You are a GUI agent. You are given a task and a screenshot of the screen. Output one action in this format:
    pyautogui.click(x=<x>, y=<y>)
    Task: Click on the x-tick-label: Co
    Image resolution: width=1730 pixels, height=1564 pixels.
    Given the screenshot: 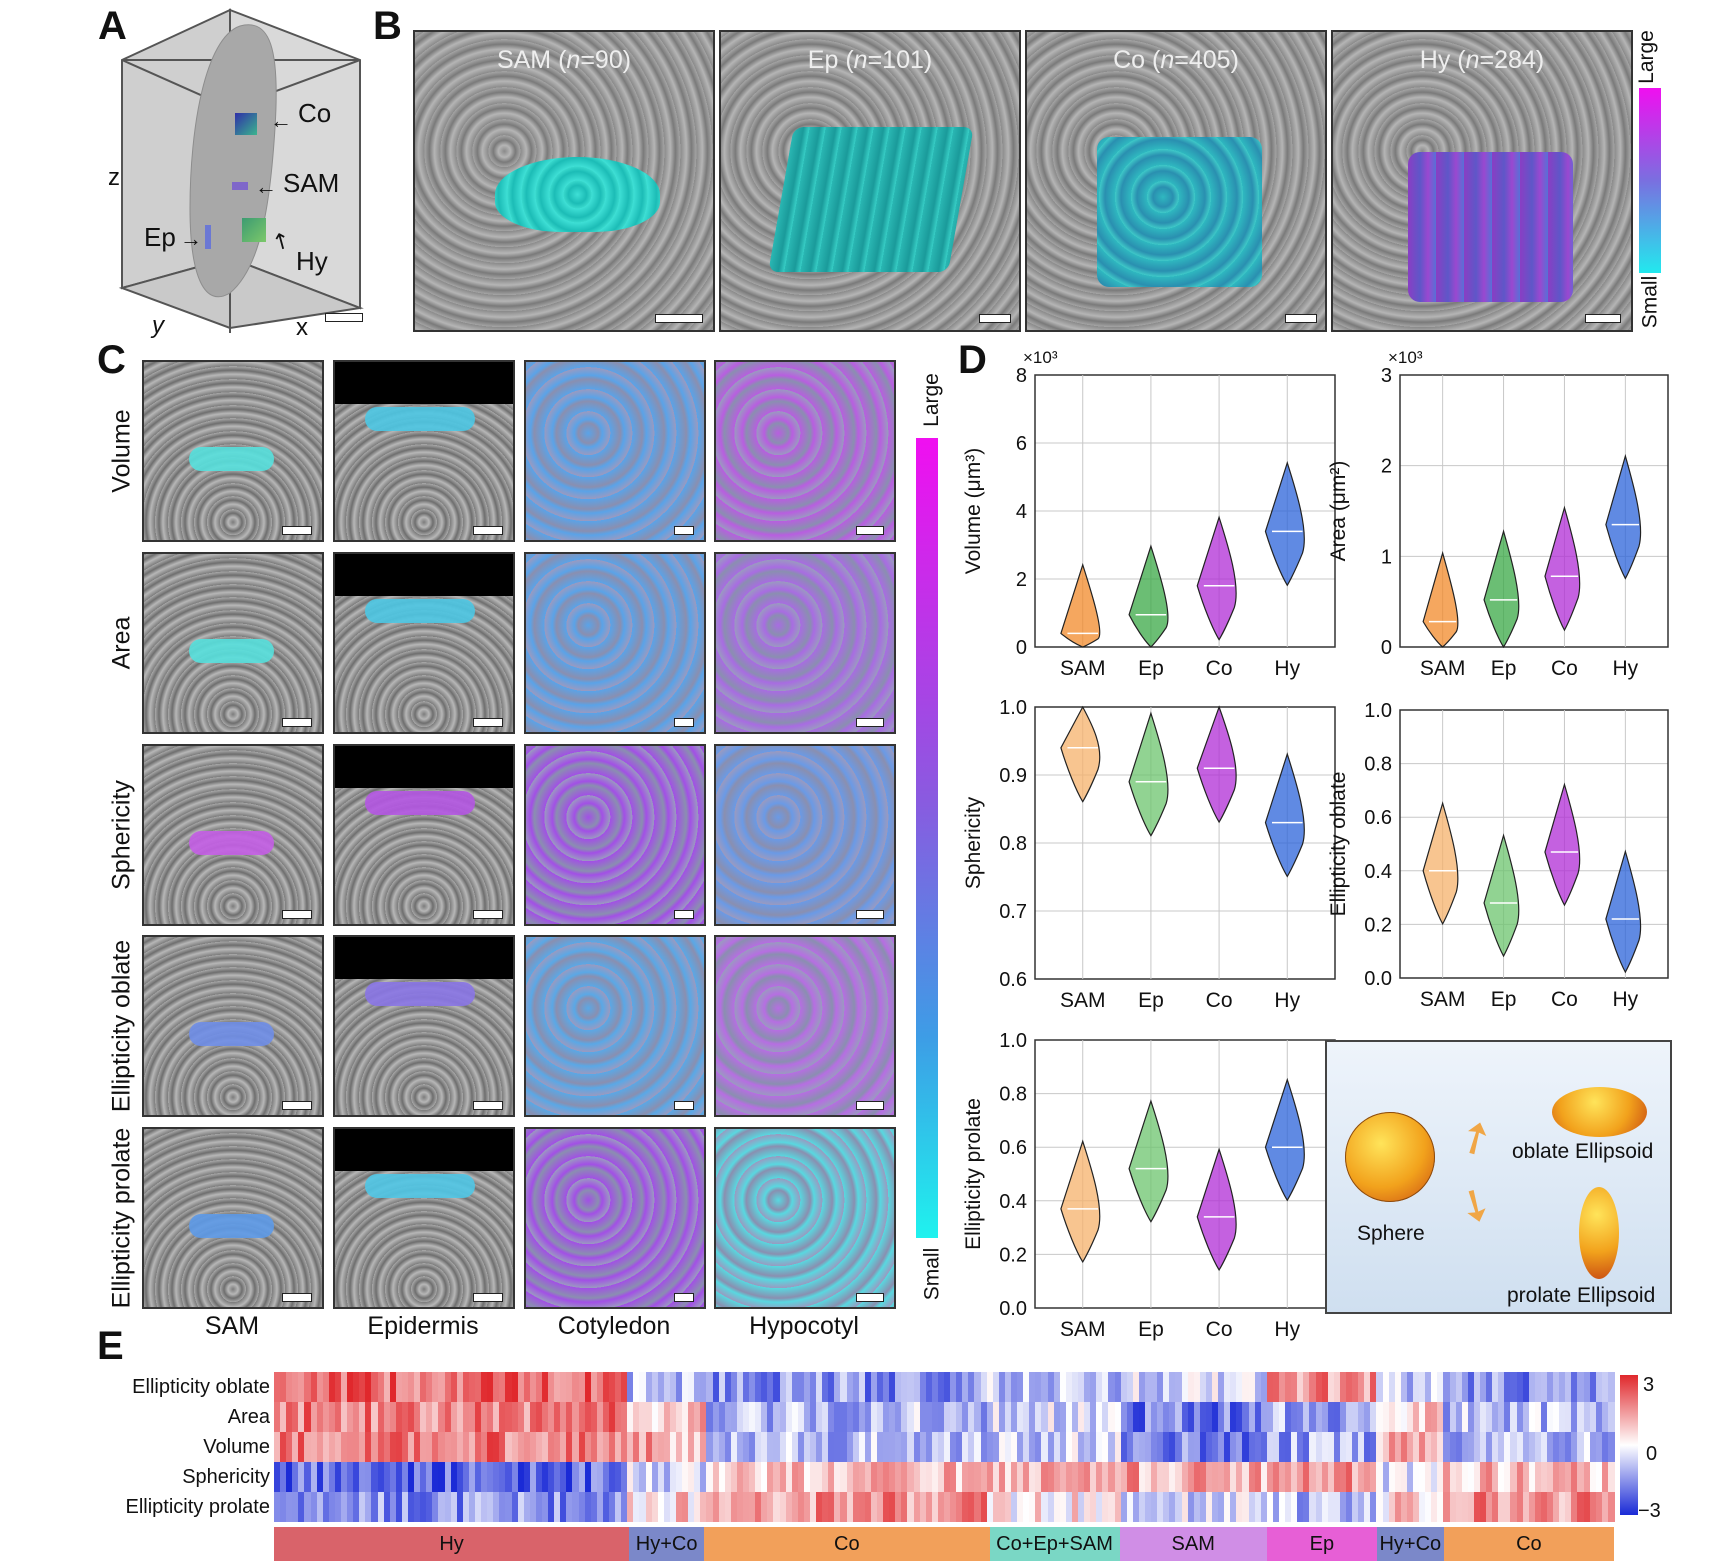 What is the action you would take?
    pyautogui.click(x=1219, y=1329)
    